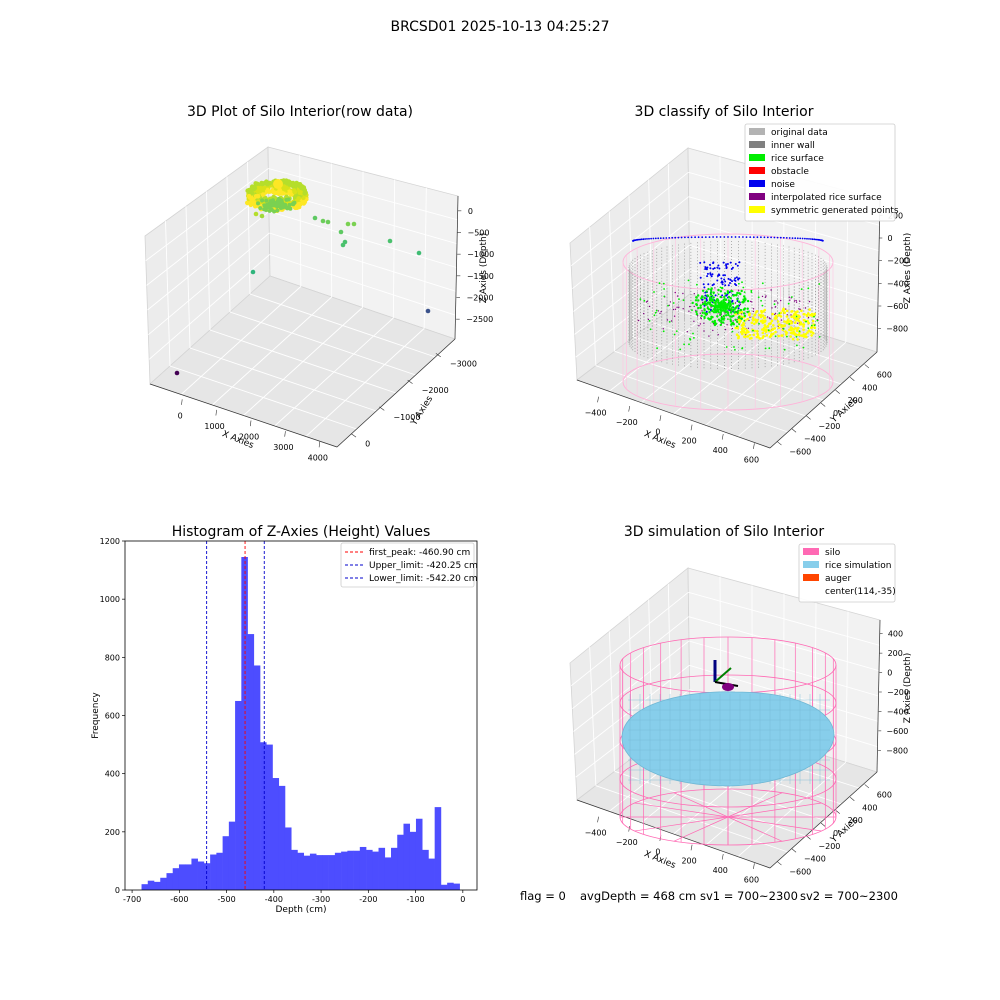  Describe the element at coordinates (701, 829) in the screenshot. I see `silo-wire-spoke` at that location.